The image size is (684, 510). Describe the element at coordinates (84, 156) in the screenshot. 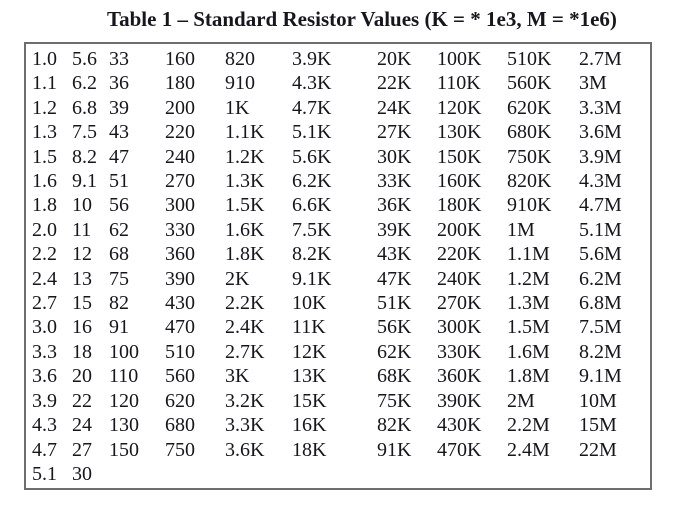

I see `resistor-value-cell: 8.2` at that location.